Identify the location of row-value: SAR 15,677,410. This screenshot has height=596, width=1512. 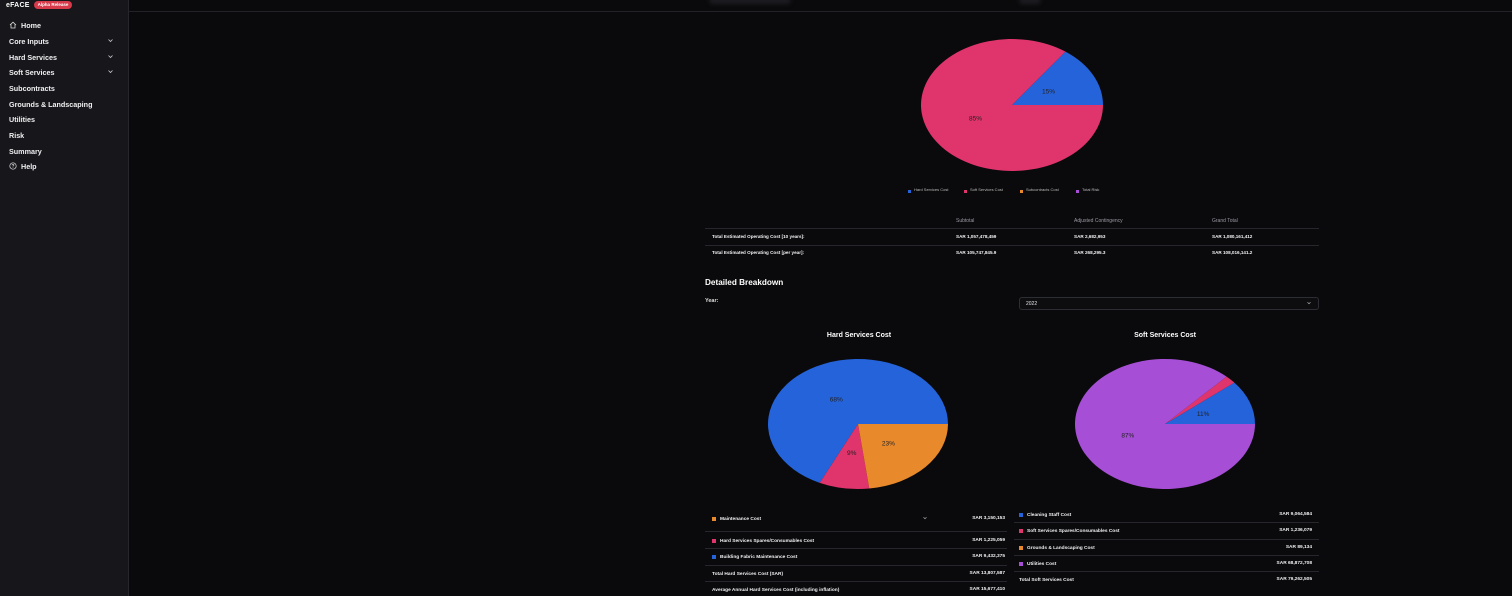
(987, 589).